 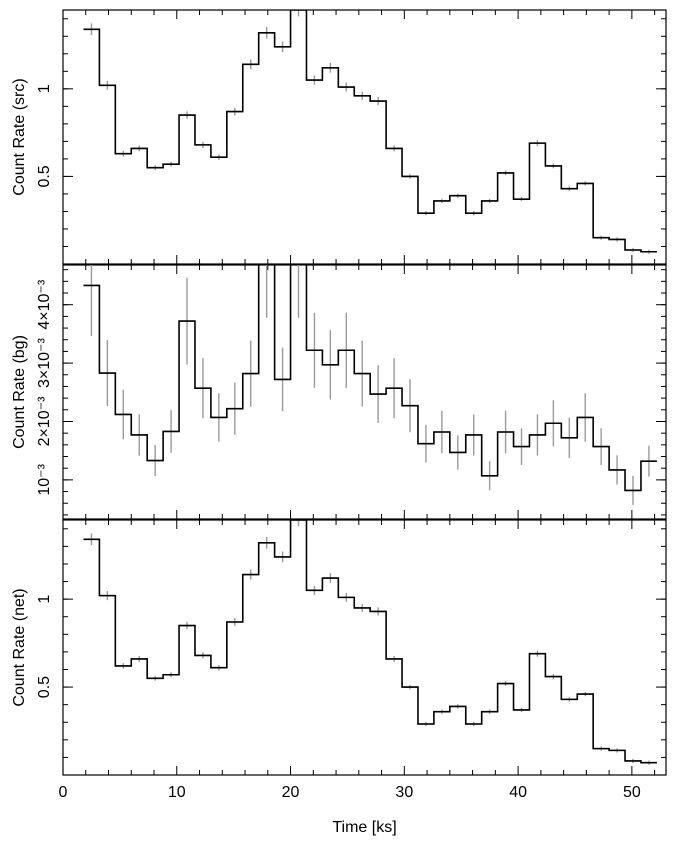 What do you see at coordinates (19, 136) in the screenshot?
I see `y-axis-label: Count Rate (src)` at bounding box center [19, 136].